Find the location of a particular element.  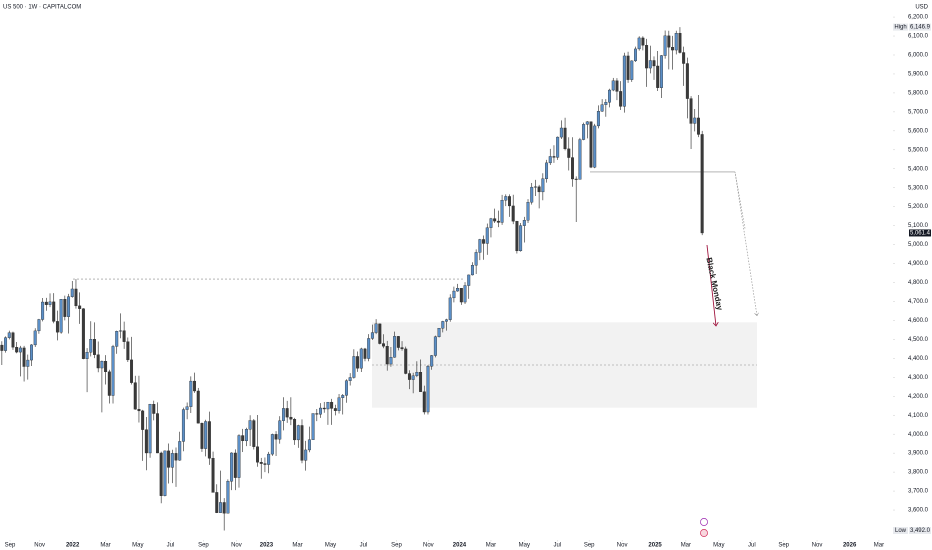

y-tick-label: 4,800.0 is located at coordinates (918, 283).